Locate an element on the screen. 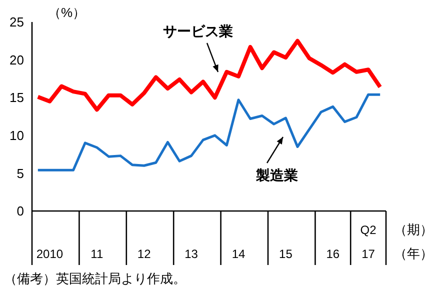  x-tick-label: 13 is located at coordinates (191, 254).